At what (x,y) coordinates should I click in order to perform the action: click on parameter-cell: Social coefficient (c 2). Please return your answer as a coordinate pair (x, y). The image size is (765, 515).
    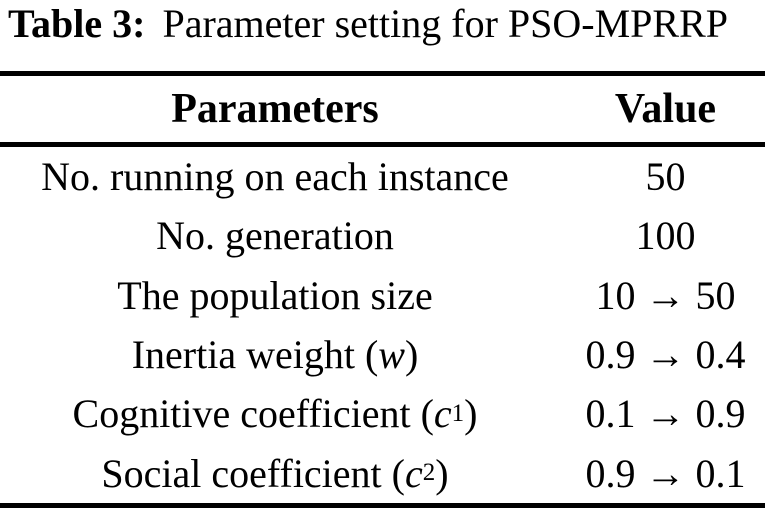
    Looking at the image, I should click on (275, 473).